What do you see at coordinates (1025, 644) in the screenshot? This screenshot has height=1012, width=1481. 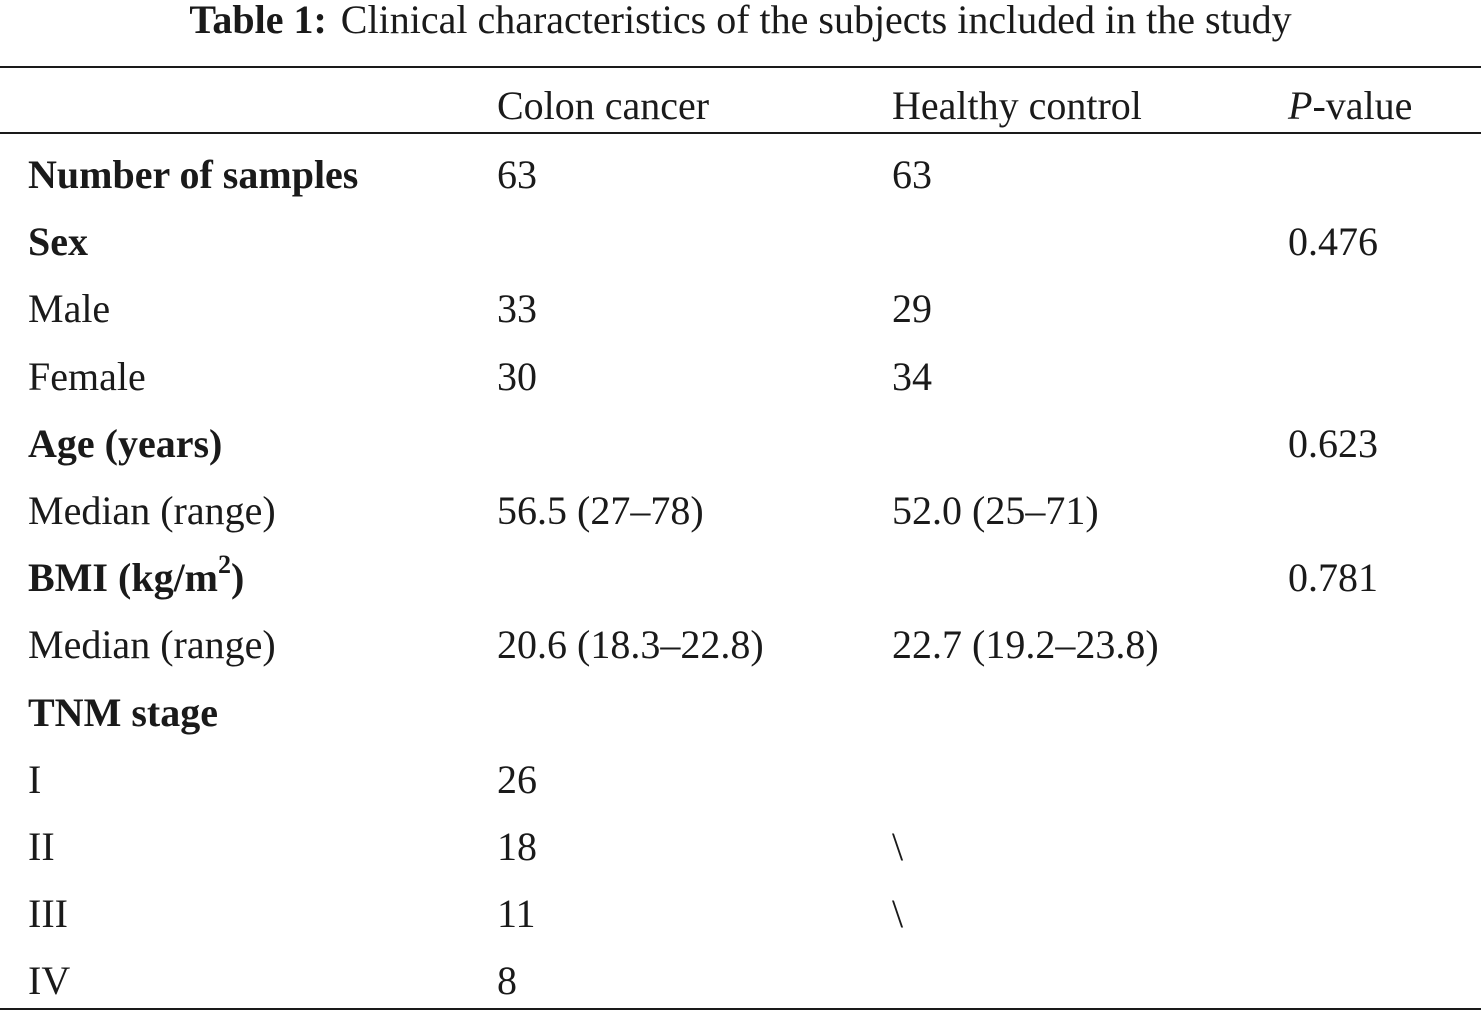 I see `healthy-control-cell: 22.7 (19.2–23.8)` at bounding box center [1025, 644].